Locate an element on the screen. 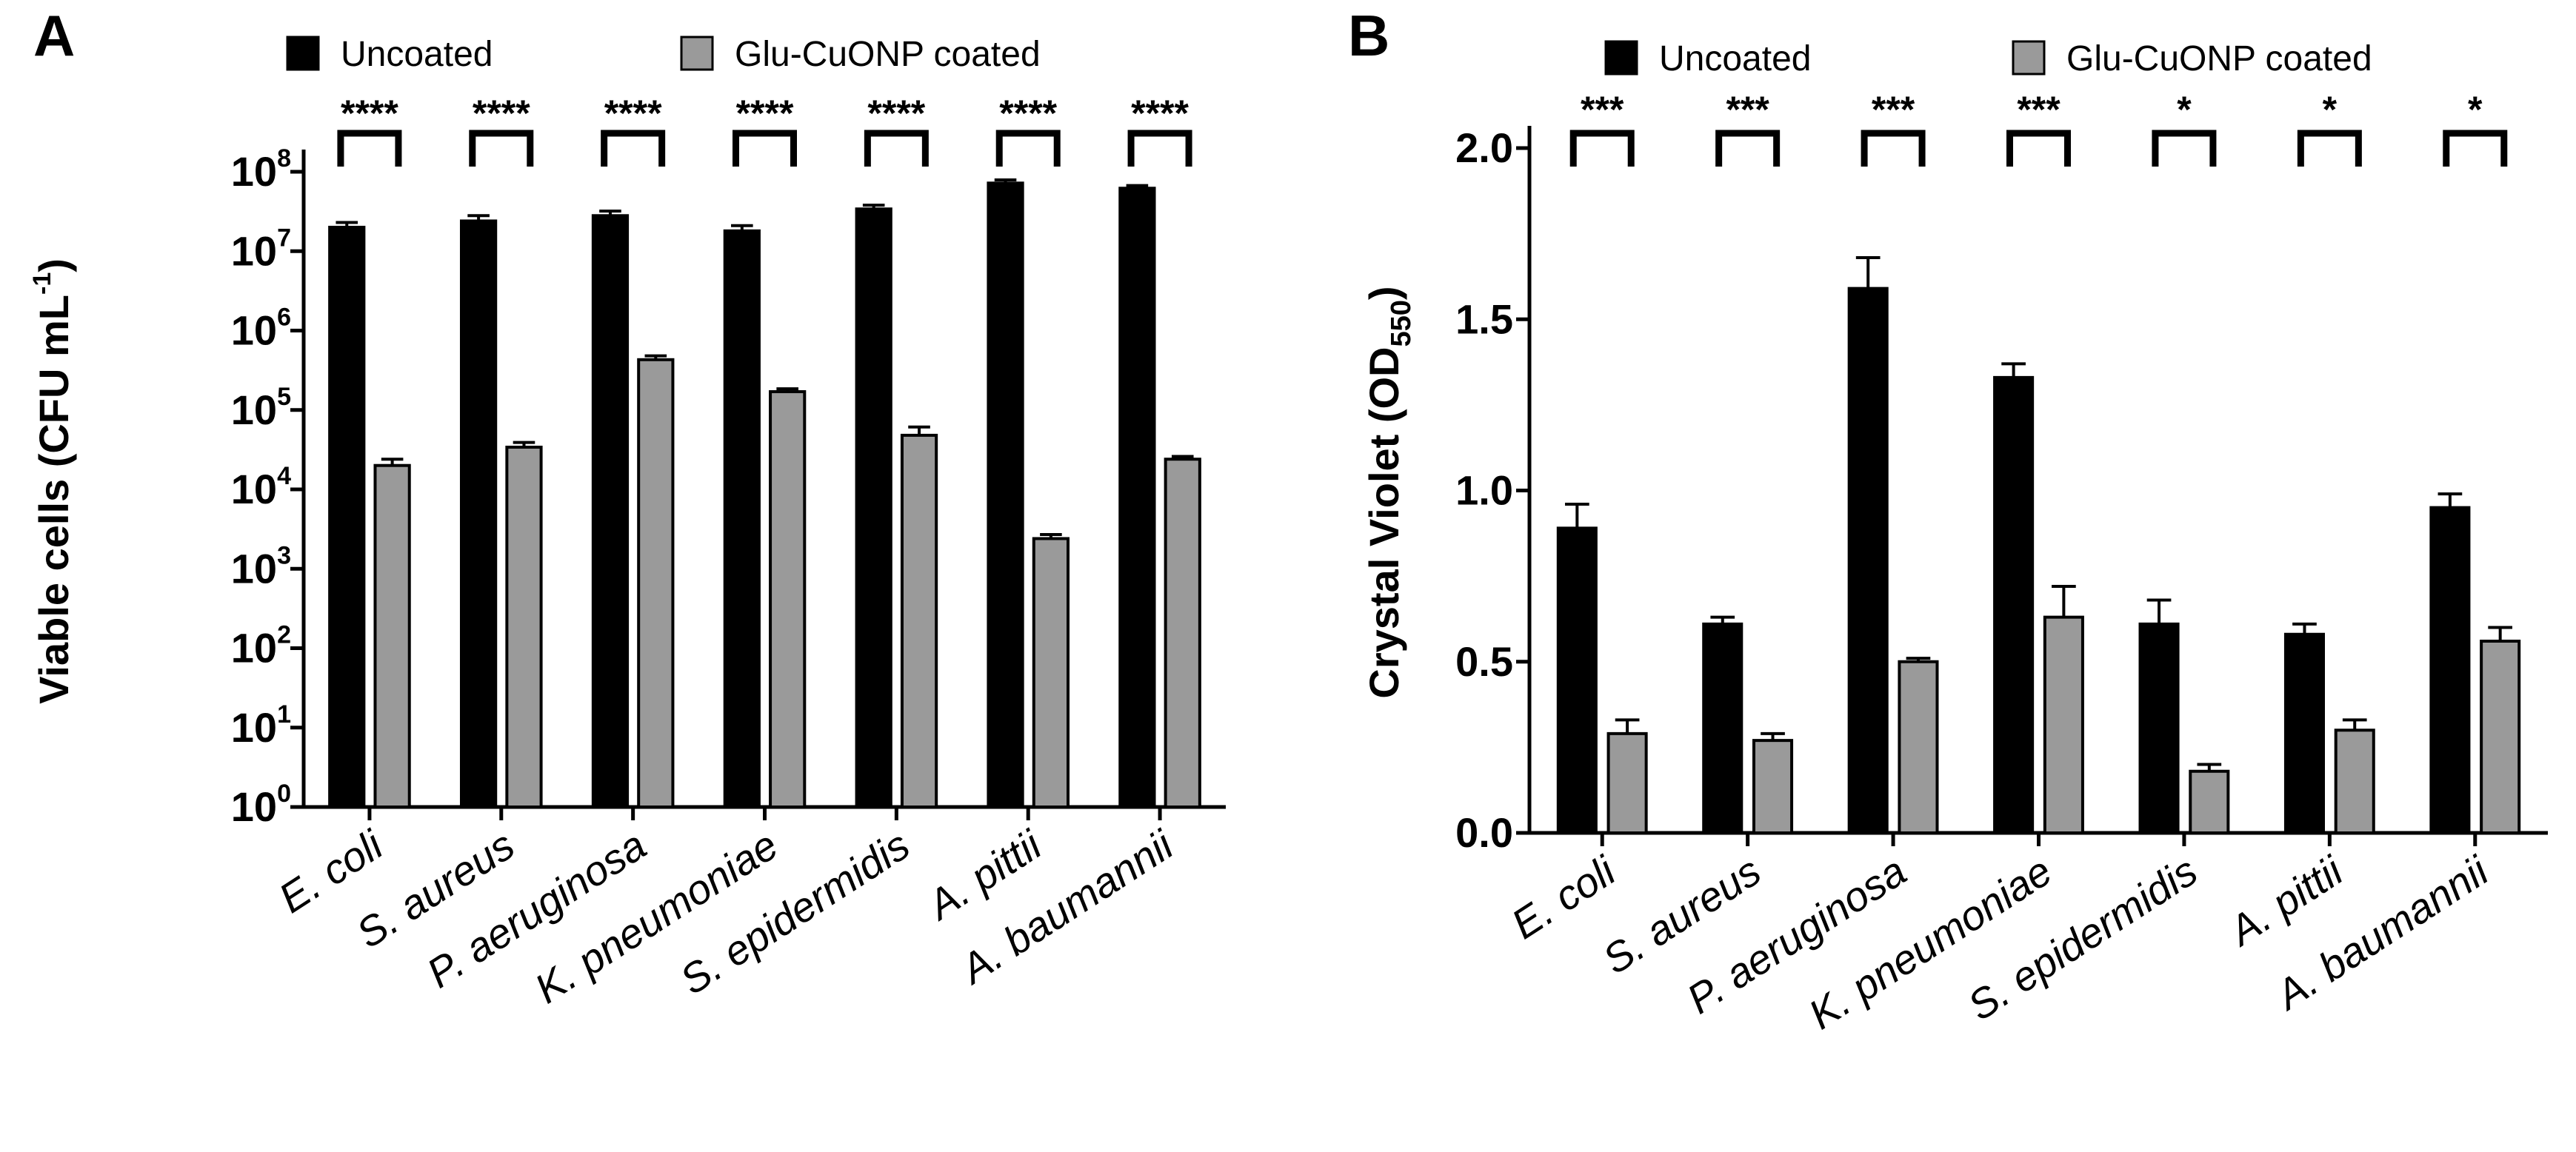 The image size is (2576, 1152). y-axis-label: Viable cells (CFU mL-1) is located at coordinates (52, 481).